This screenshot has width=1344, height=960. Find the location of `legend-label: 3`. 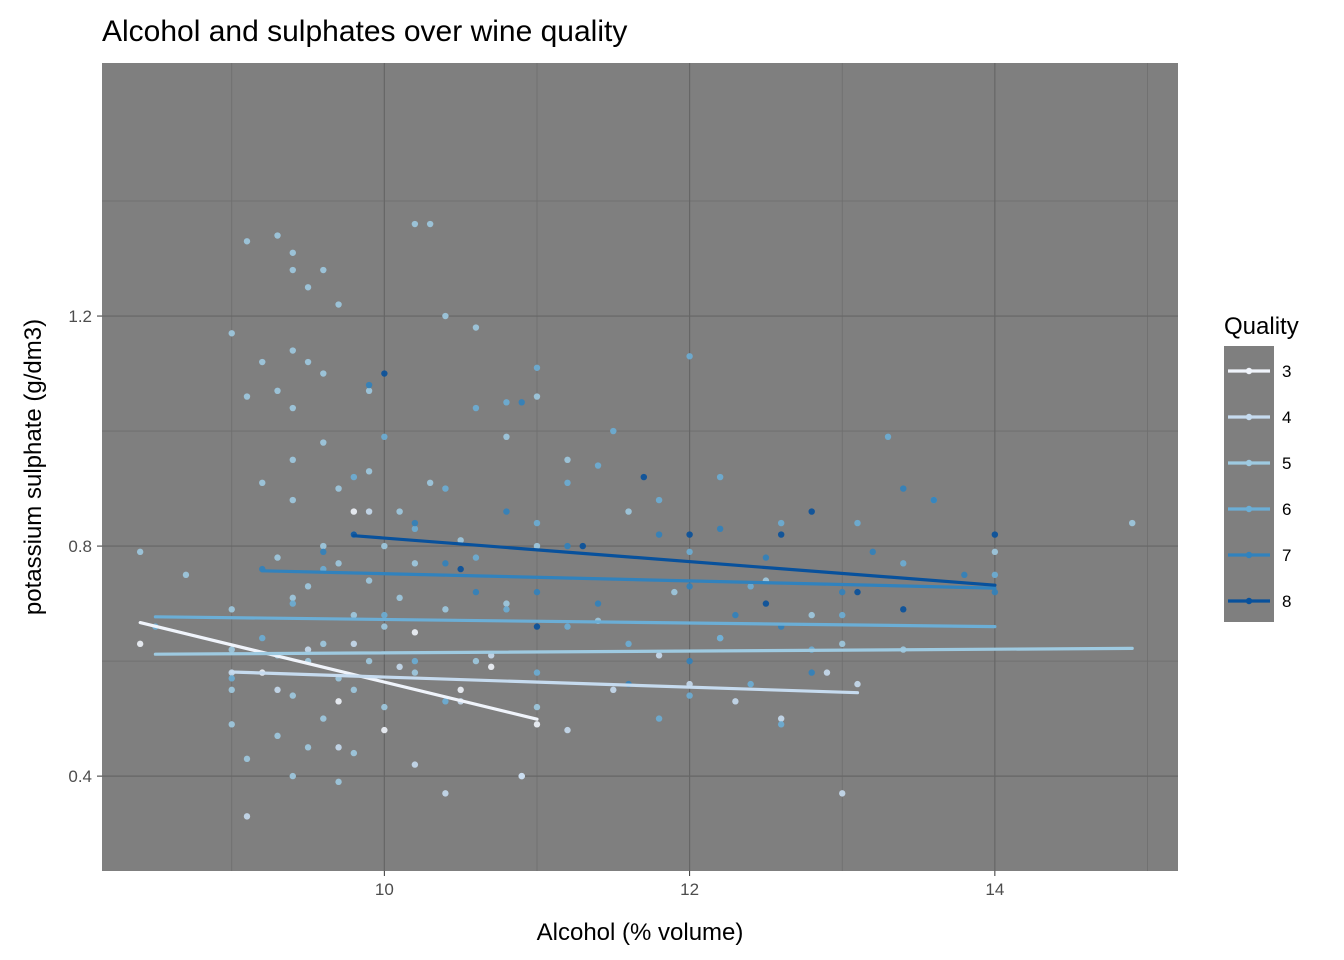

legend-label: 3 is located at coordinates (1286, 371).